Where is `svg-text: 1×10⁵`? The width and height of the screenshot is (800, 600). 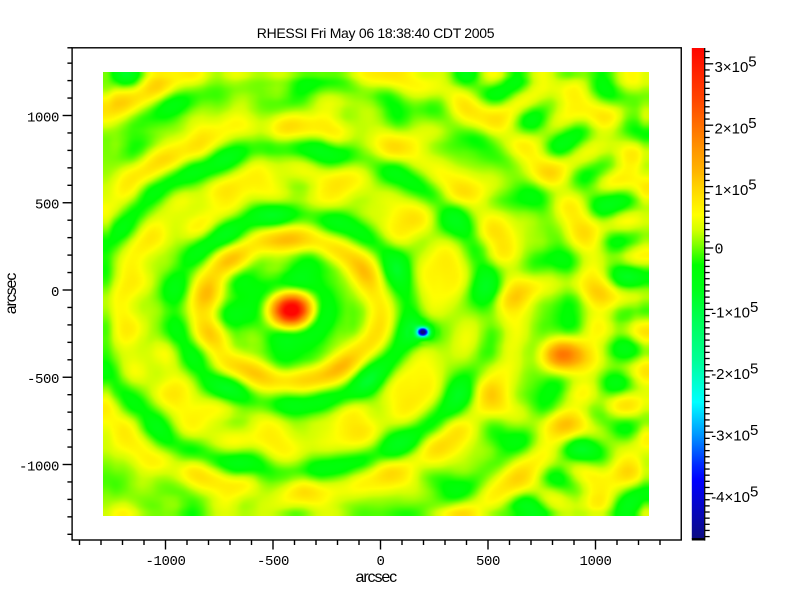 svg-text: 1×10⁵ is located at coordinates (736, 187).